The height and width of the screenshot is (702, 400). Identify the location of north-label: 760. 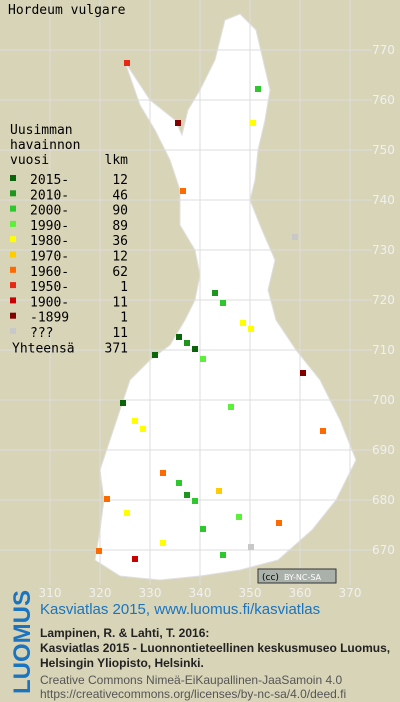
(383, 100).